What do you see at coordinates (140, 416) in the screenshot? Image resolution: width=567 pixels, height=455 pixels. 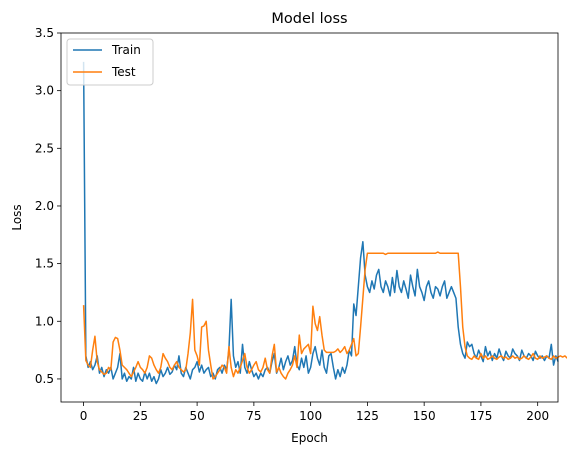 I see `x-tick-label: 25` at bounding box center [140, 416].